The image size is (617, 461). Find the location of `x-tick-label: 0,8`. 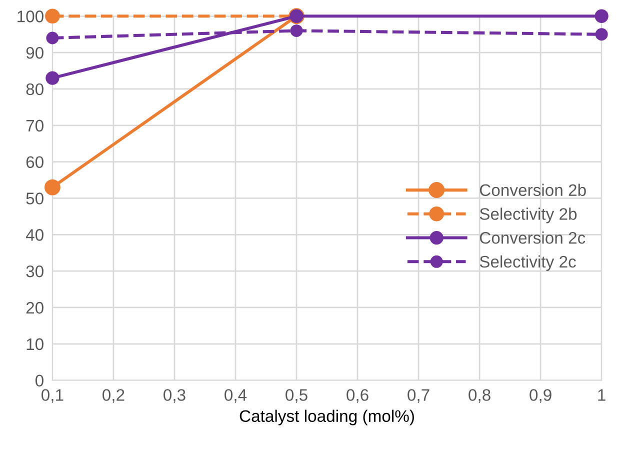

x-tick-label: 0,8 is located at coordinates (479, 396).